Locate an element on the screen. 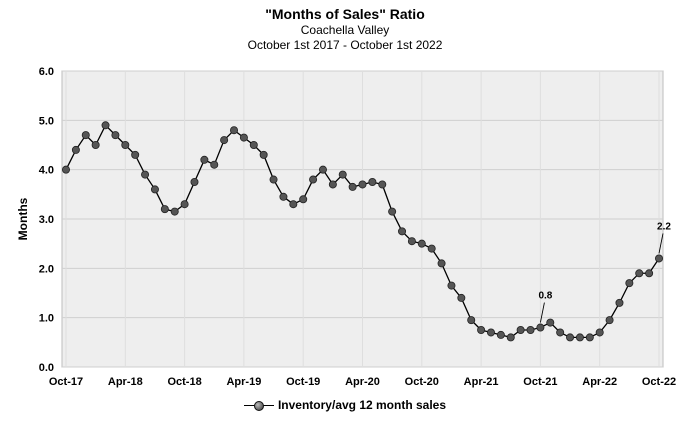 The height and width of the screenshot is (421, 690). x-tick-label: Oct-18 is located at coordinates (184, 382).